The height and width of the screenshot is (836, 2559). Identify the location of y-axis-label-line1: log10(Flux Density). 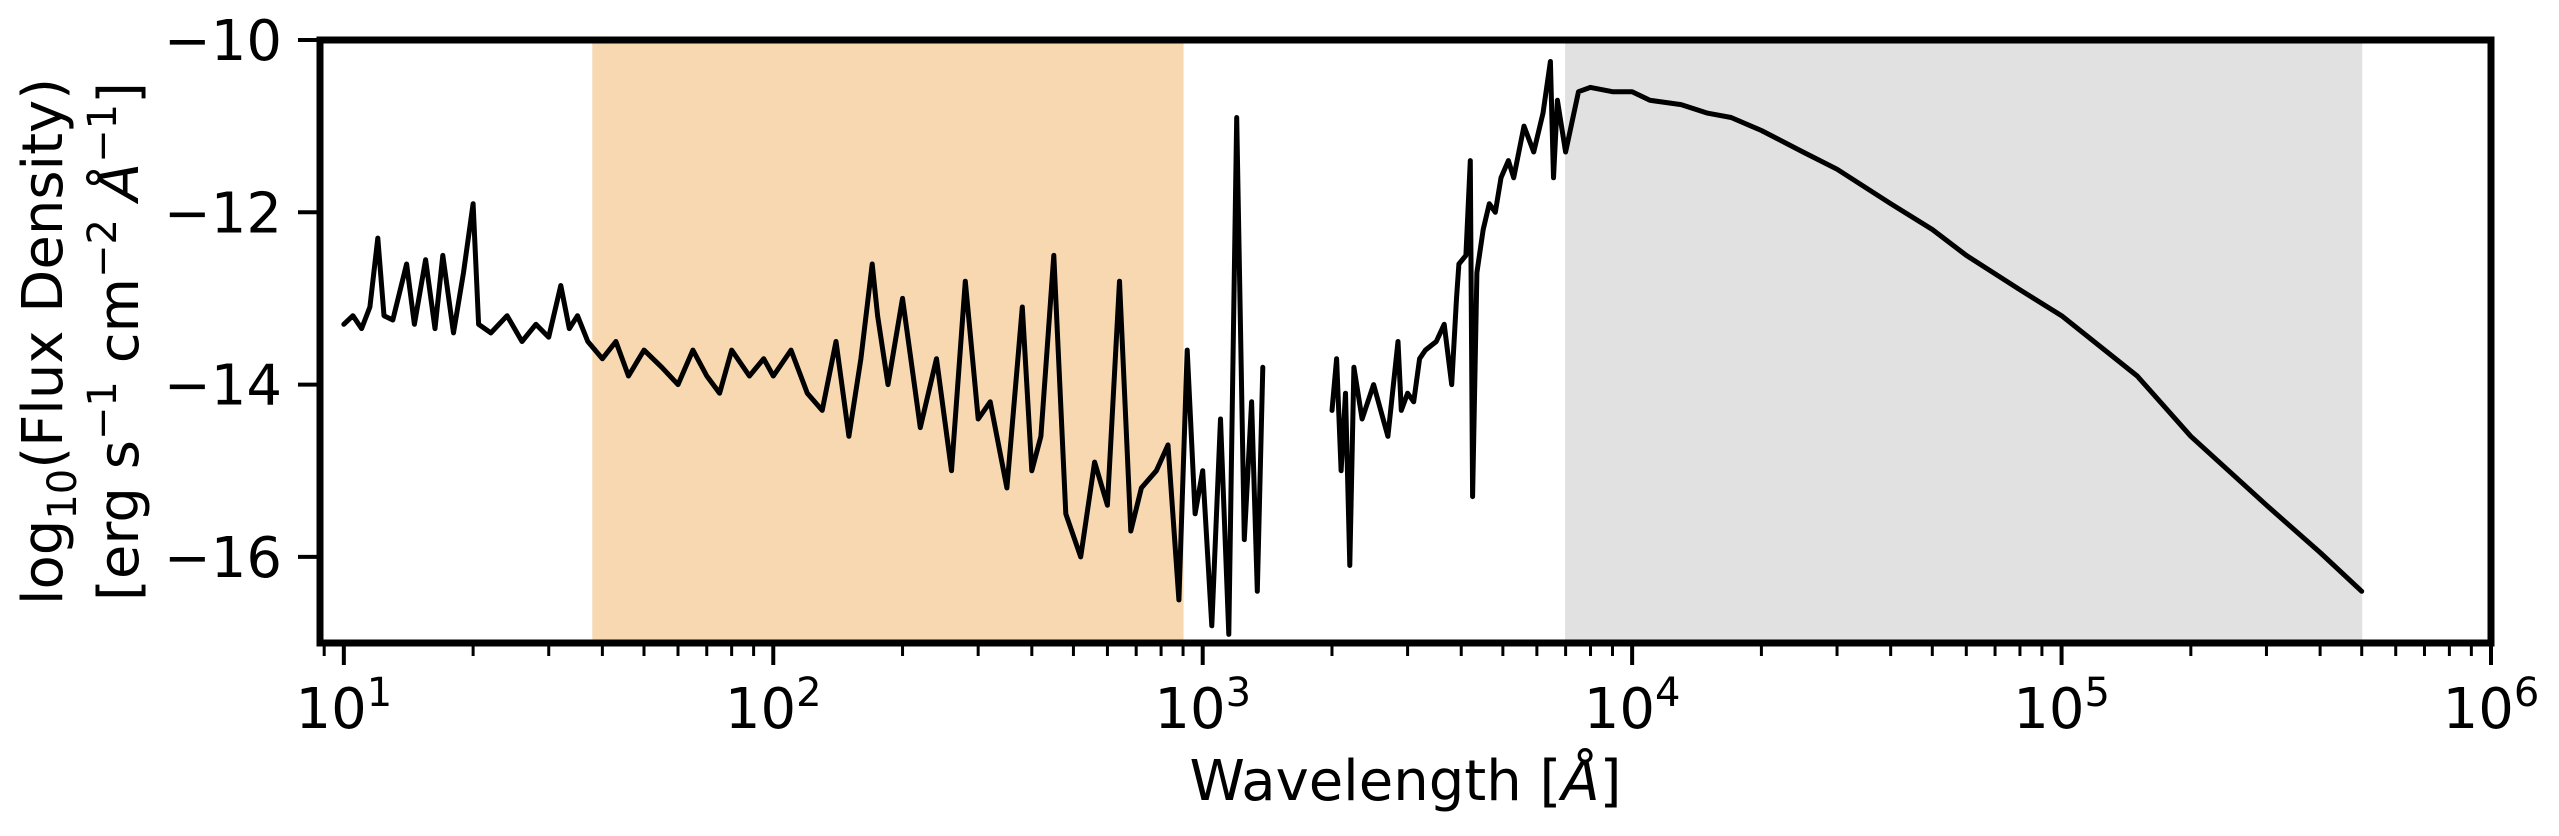
(48, 341).